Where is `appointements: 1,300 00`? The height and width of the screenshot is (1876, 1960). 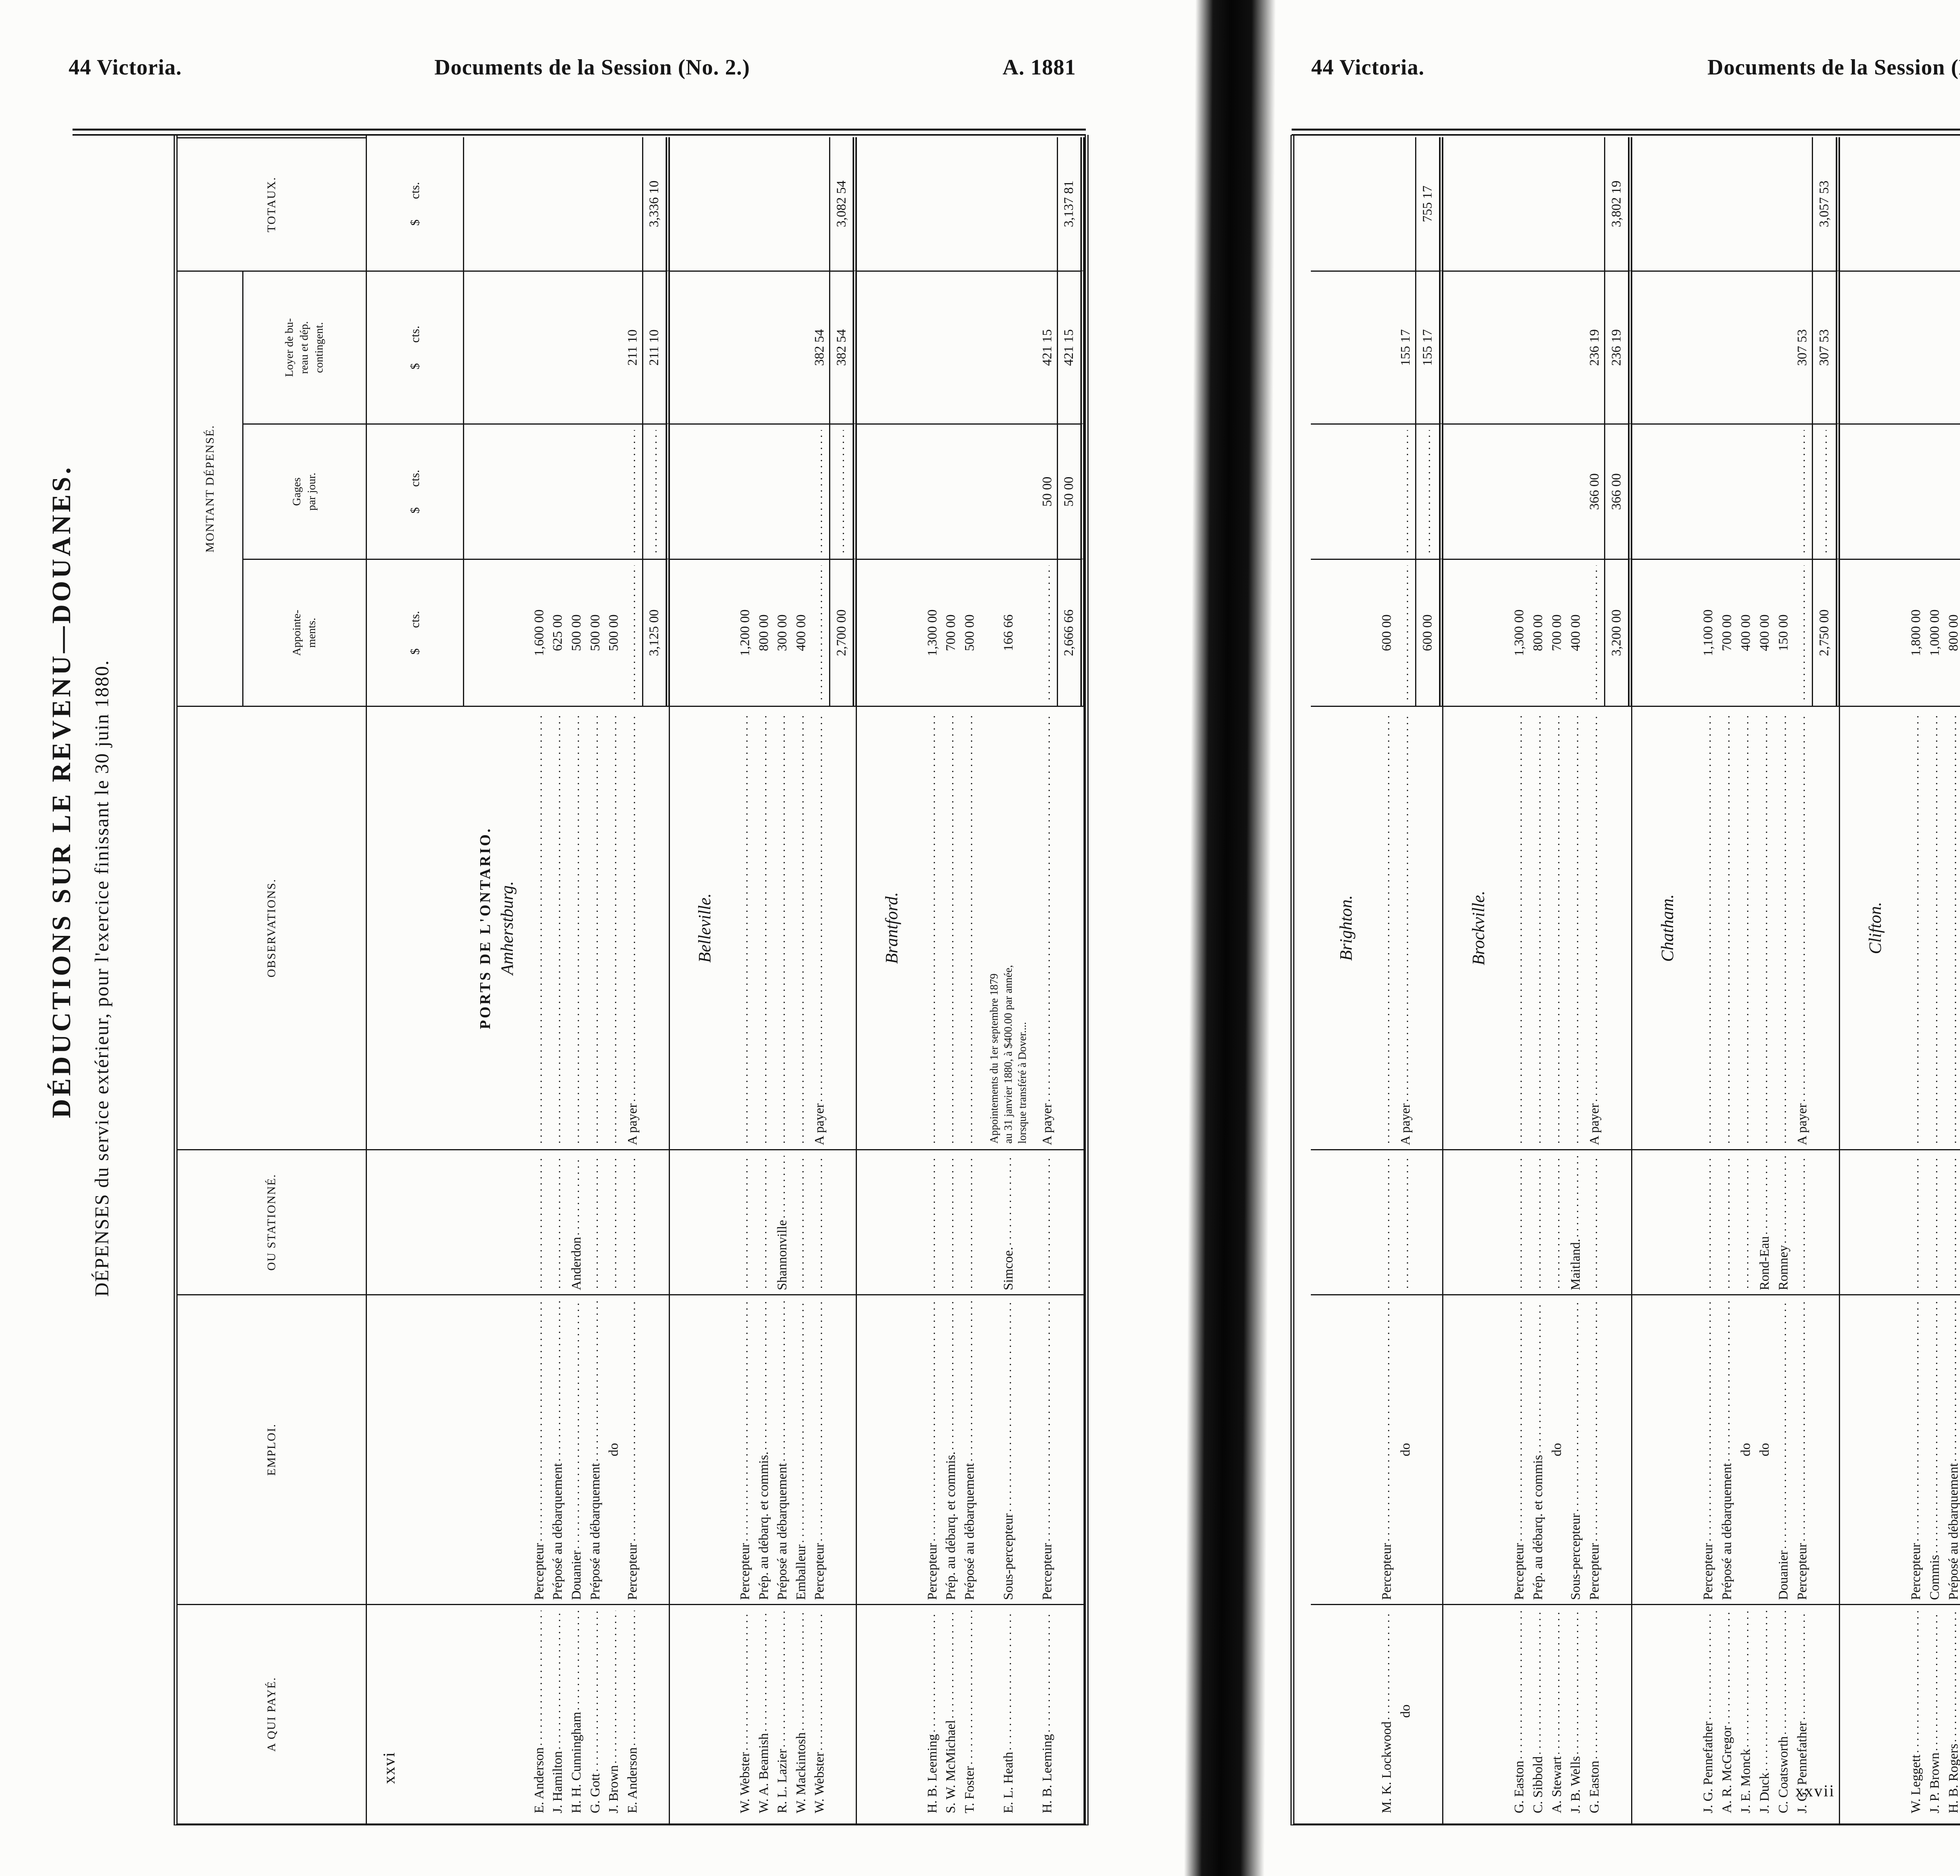 appointements: 1,300 00 is located at coordinates (932, 632).